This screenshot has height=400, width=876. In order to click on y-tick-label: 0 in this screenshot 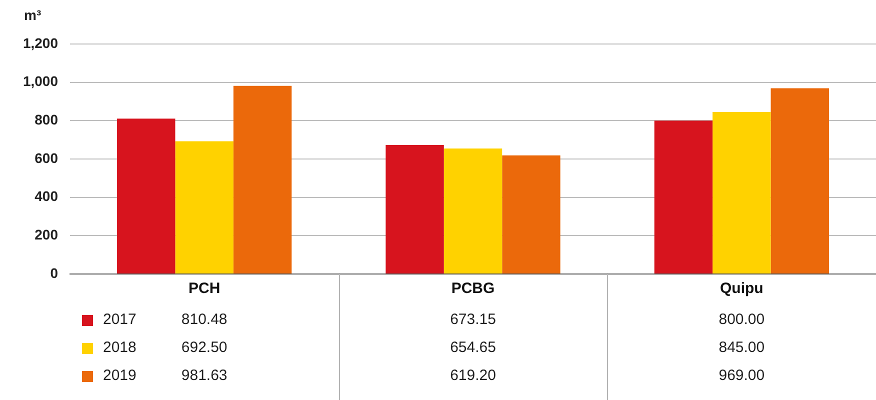, I will do `click(54, 272)`.